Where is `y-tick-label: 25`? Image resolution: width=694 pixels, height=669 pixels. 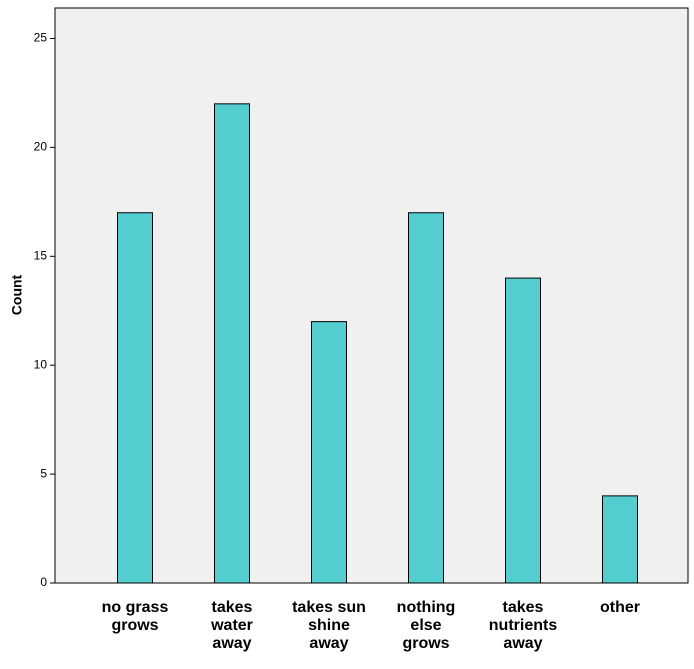 y-tick-label: 25 is located at coordinates (41, 38).